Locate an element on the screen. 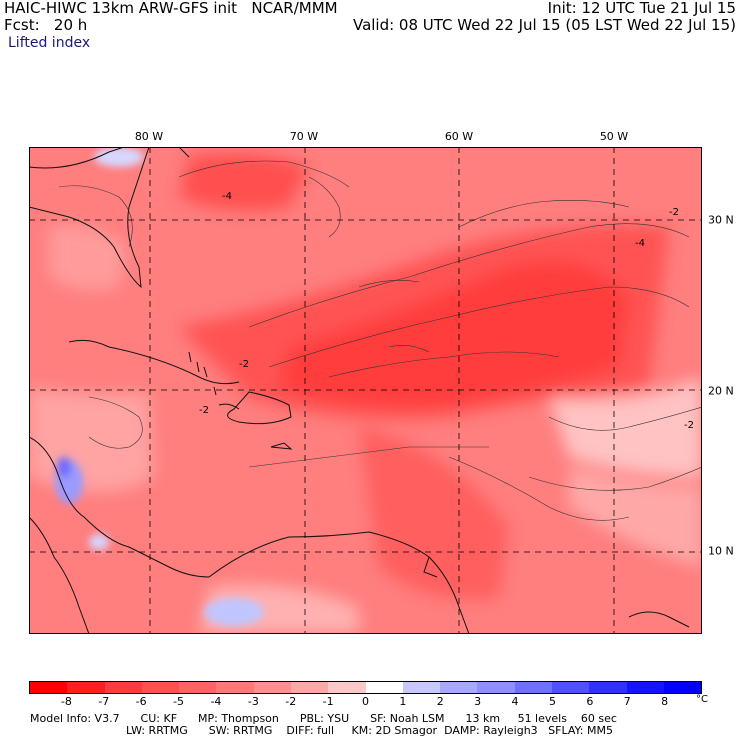  model-title: HAIC-HIWC 13km ARW-GFS init NCAR/MMM is located at coordinates (171, 8).